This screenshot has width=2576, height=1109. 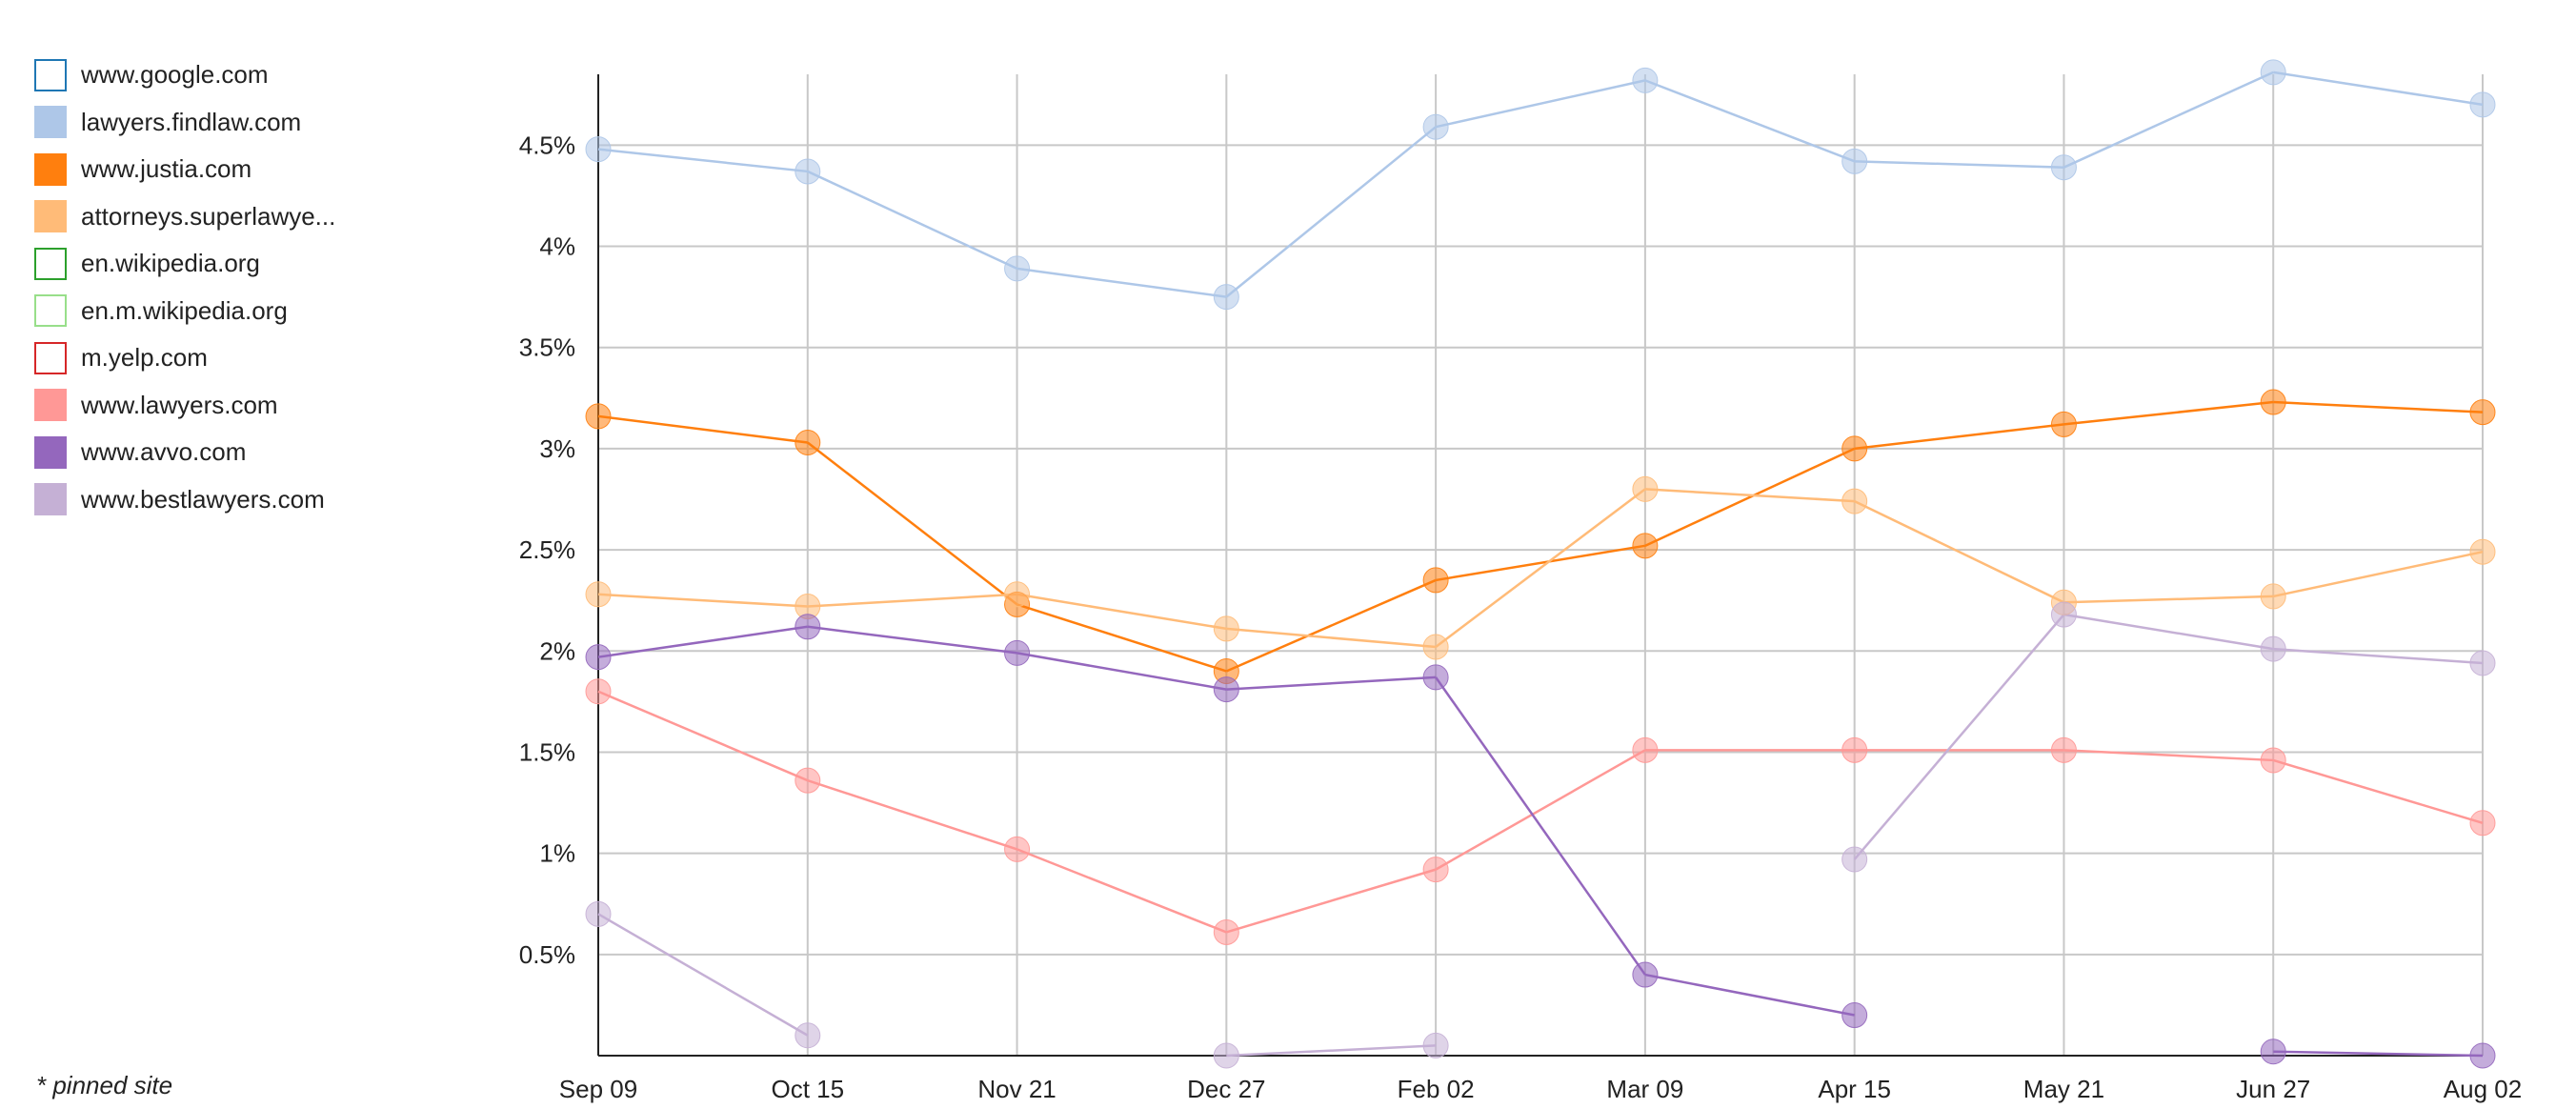 What do you see at coordinates (175, 75) in the screenshot?
I see `legend-label: www.google.com` at bounding box center [175, 75].